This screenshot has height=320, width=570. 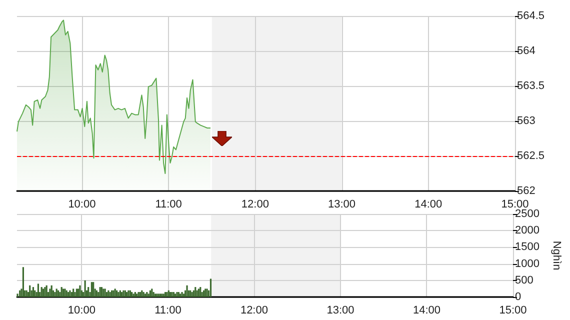 What do you see at coordinates (531, 156) in the screenshot?
I see `y-tick-label: 562.5` at bounding box center [531, 156].